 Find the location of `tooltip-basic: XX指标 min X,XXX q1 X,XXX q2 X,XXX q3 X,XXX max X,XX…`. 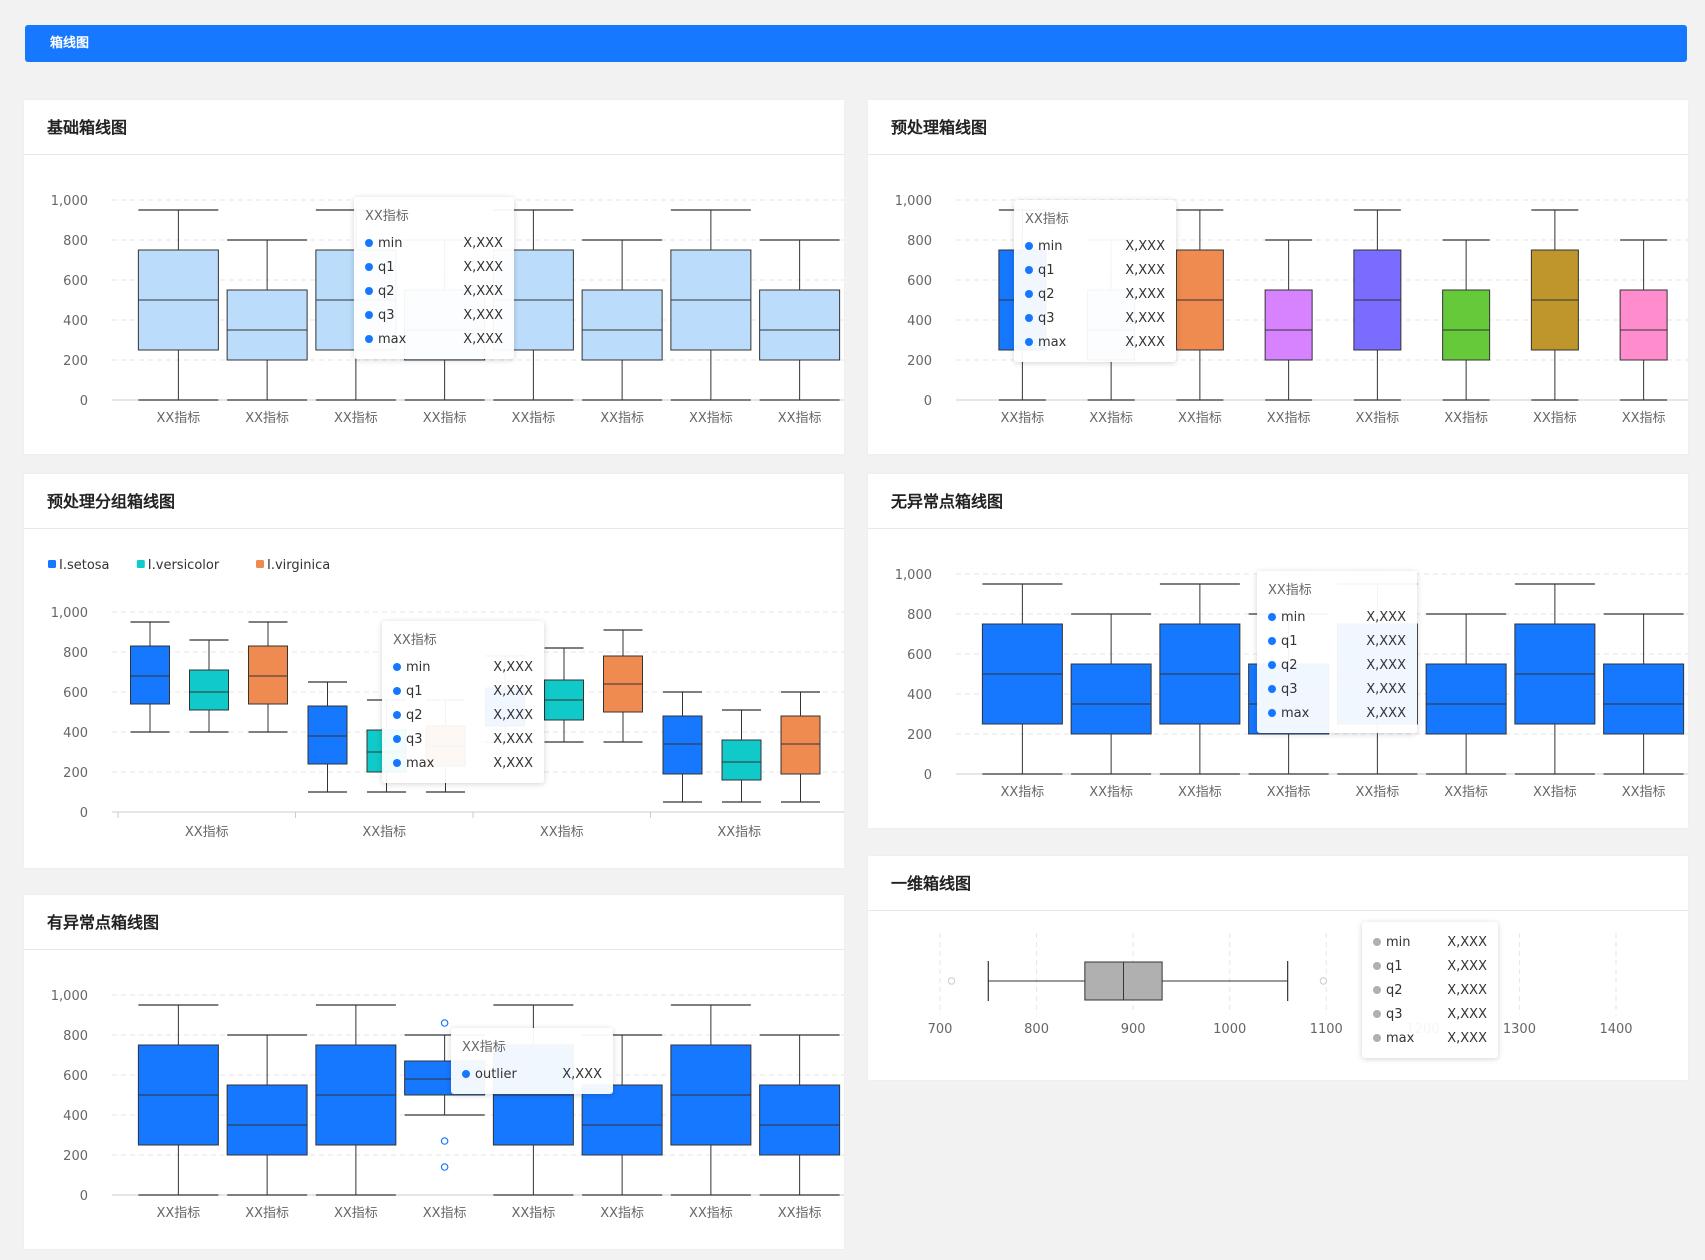

tooltip-basic: XX指标 min X,XXX q1 X,XXX q2 X,XXX q3 X,XXX max X,XX… is located at coordinates (434, 278).